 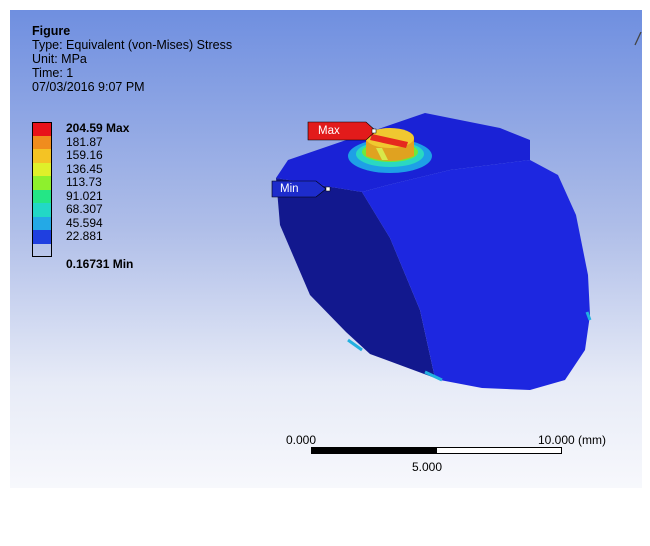 What do you see at coordinates (374, 450) in the screenshot?
I see `scale-bar-filled-segment` at bounding box center [374, 450].